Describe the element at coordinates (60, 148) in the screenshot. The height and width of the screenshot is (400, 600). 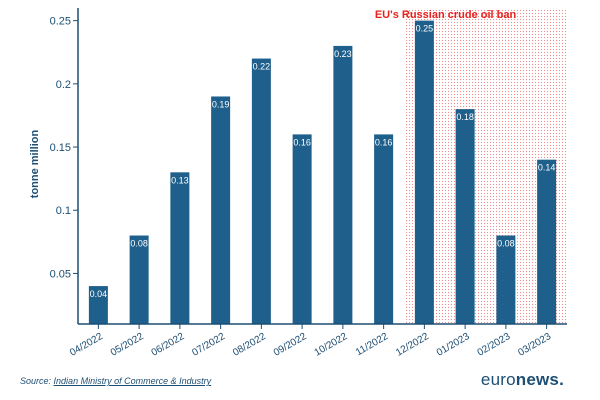
I see `y-tick-label: 0.15` at that location.